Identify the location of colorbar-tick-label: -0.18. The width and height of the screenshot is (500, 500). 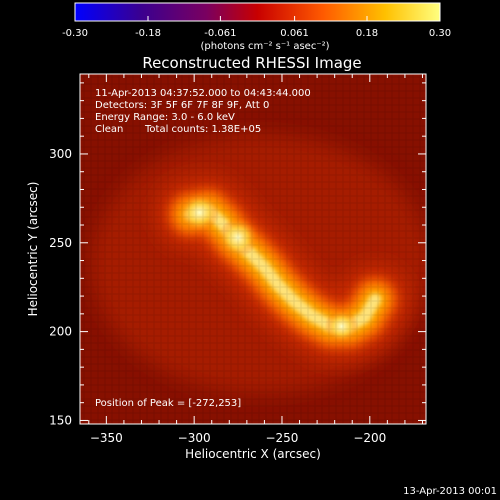
(148, 33).